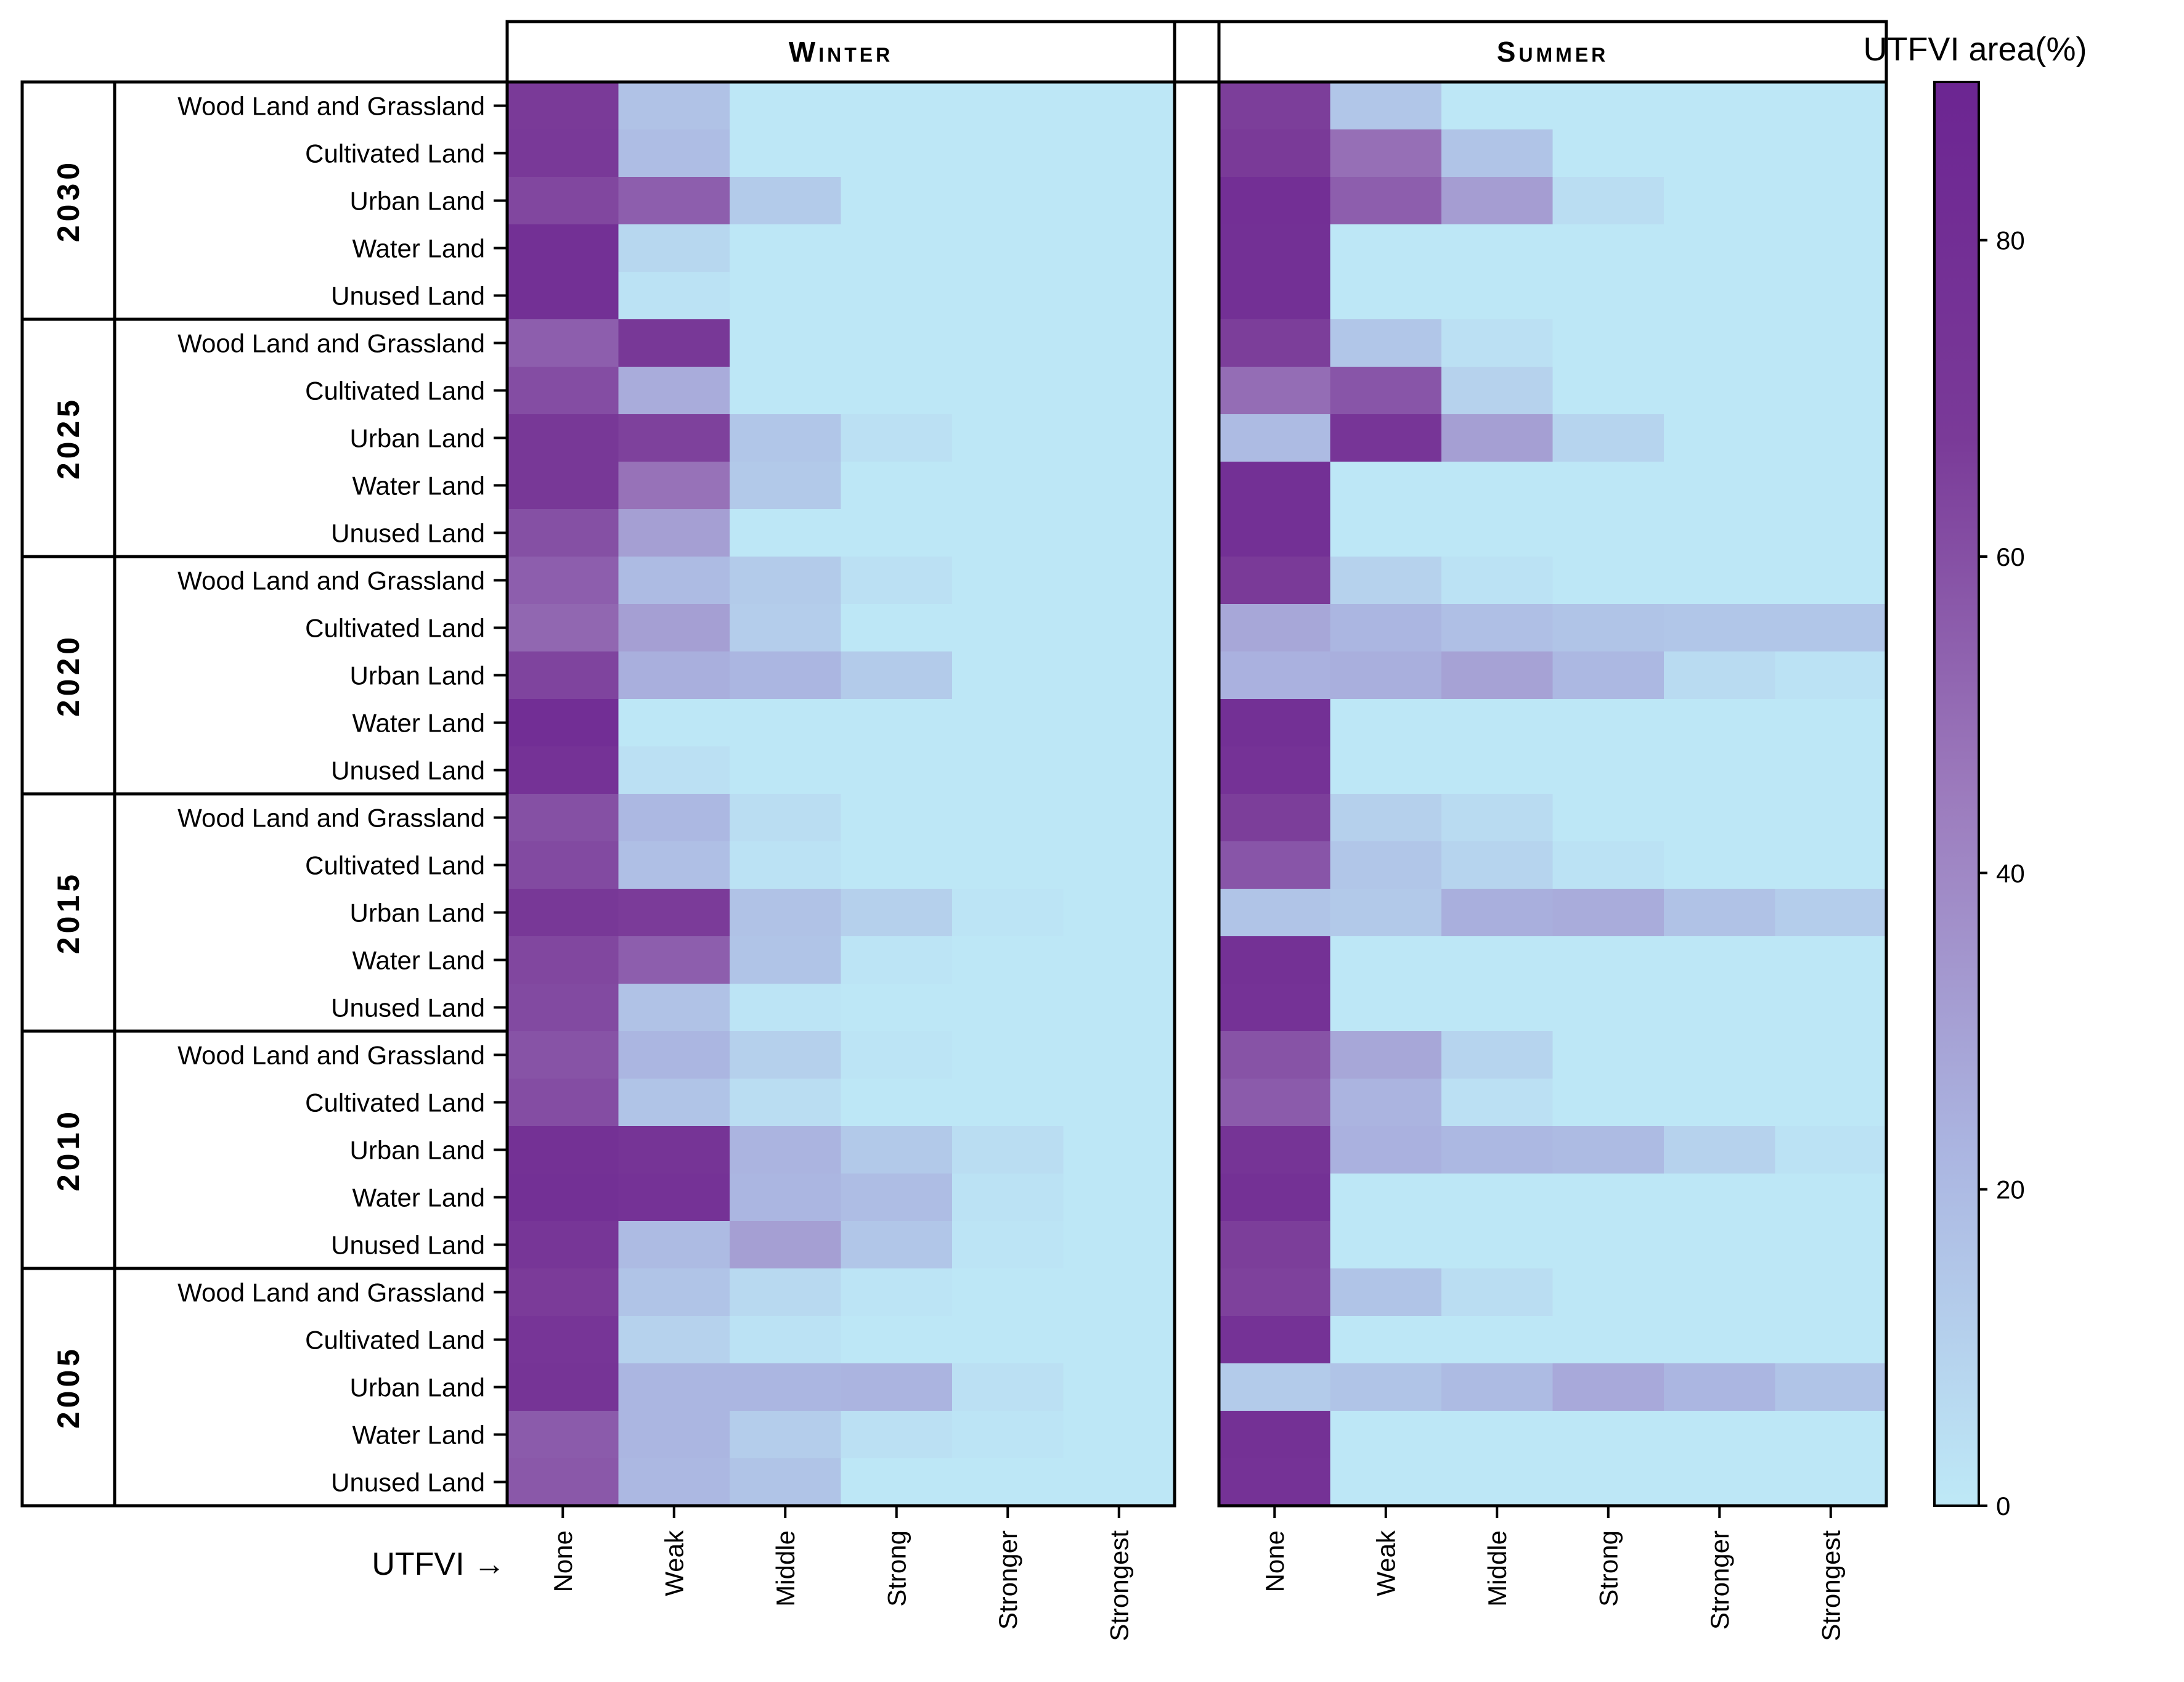  What do you see at coordinates (897, 770) in the screenshot?
I see `cell-2020-unused-land-winter-strong` at bounding box center [897, 770].